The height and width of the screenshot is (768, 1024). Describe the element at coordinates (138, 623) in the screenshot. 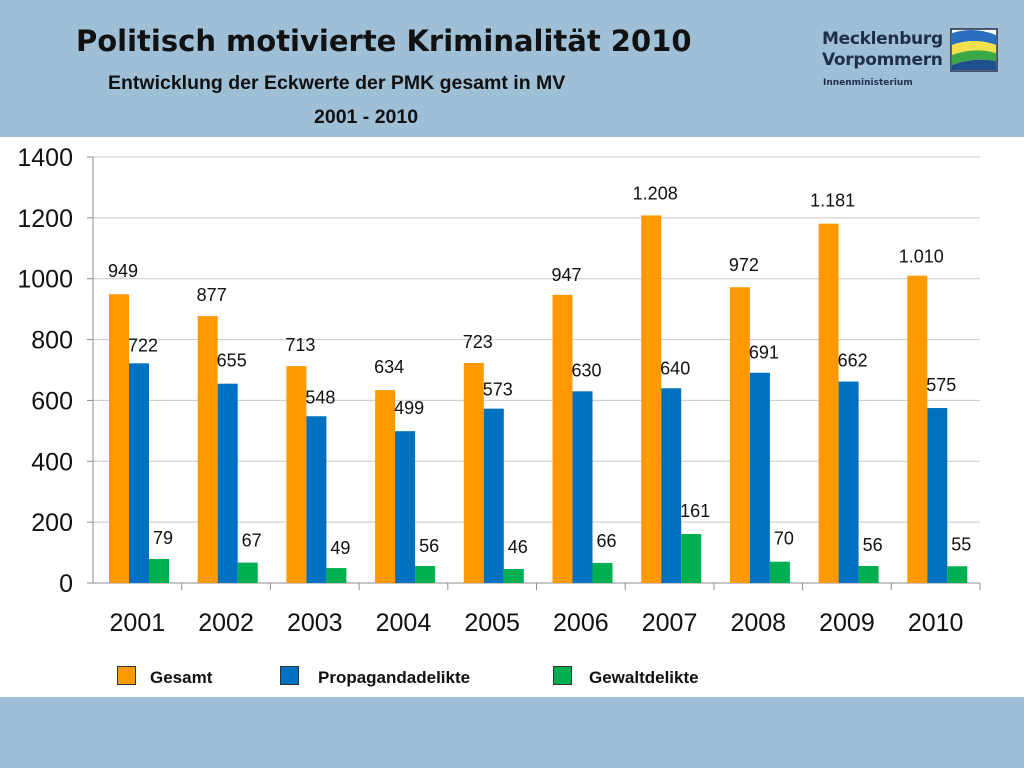

I see `x-tick-label: 2001` at that location.